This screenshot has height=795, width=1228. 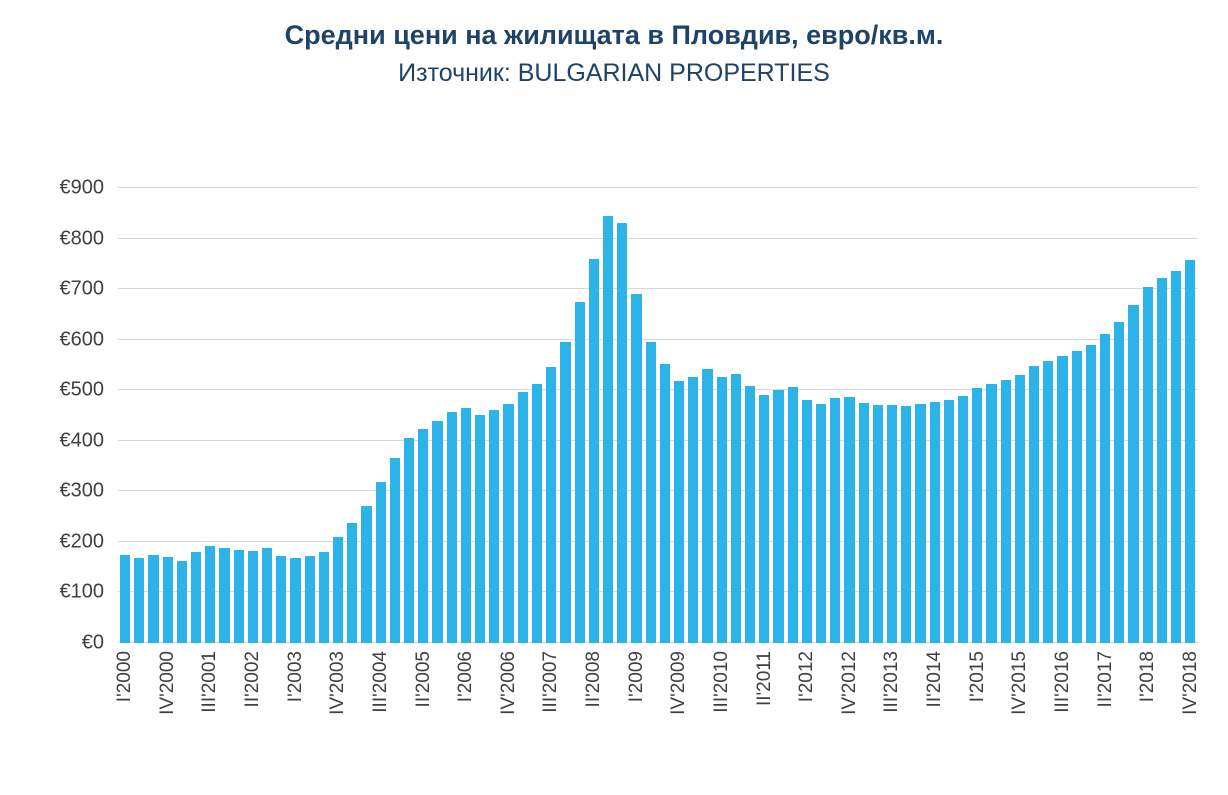 What do you see at coordinates (82, 187) in the screenshot?
I see `y-tick-label: €900` at bounding box center [82, 187].